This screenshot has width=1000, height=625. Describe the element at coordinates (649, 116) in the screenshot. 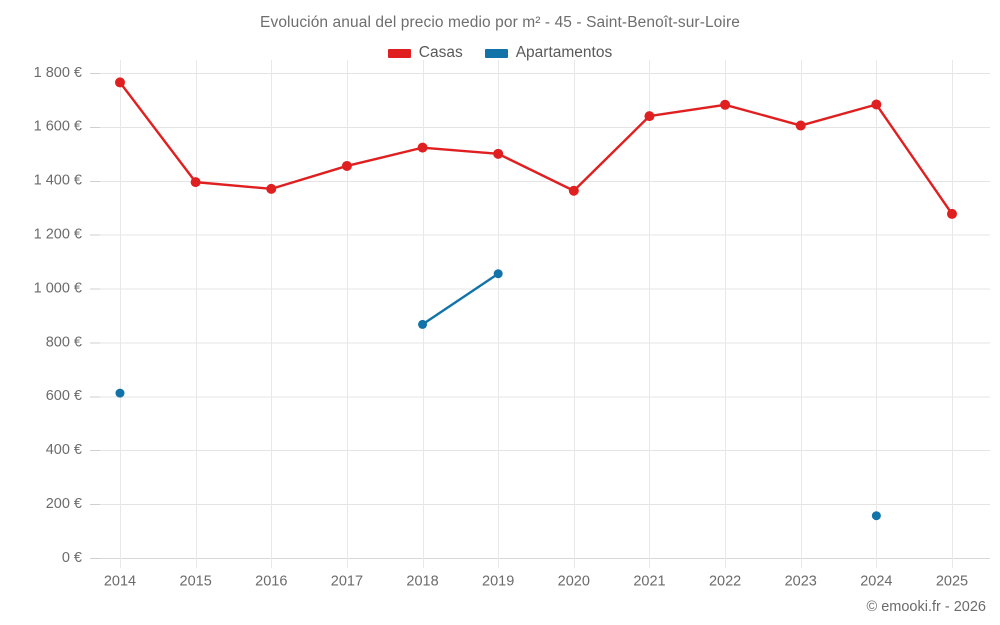

I see `data-point-casas-2021` at that location.